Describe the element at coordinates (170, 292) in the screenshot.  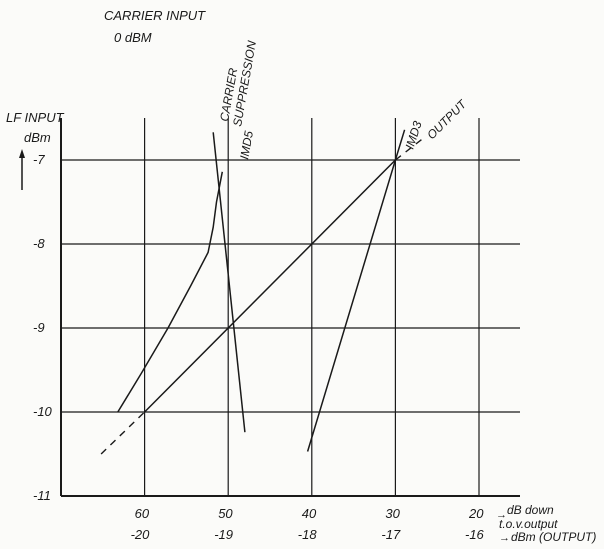
I see `series-imd5` at that location.